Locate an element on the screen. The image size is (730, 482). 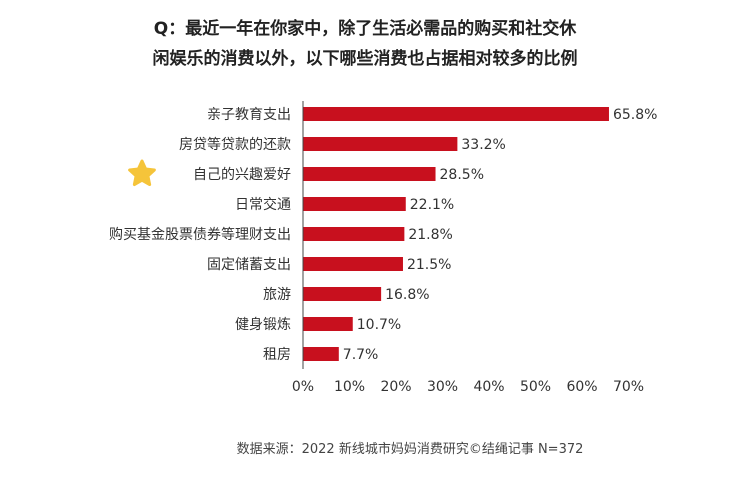
value-label: 21.8% is located at coordinates (430, 235).